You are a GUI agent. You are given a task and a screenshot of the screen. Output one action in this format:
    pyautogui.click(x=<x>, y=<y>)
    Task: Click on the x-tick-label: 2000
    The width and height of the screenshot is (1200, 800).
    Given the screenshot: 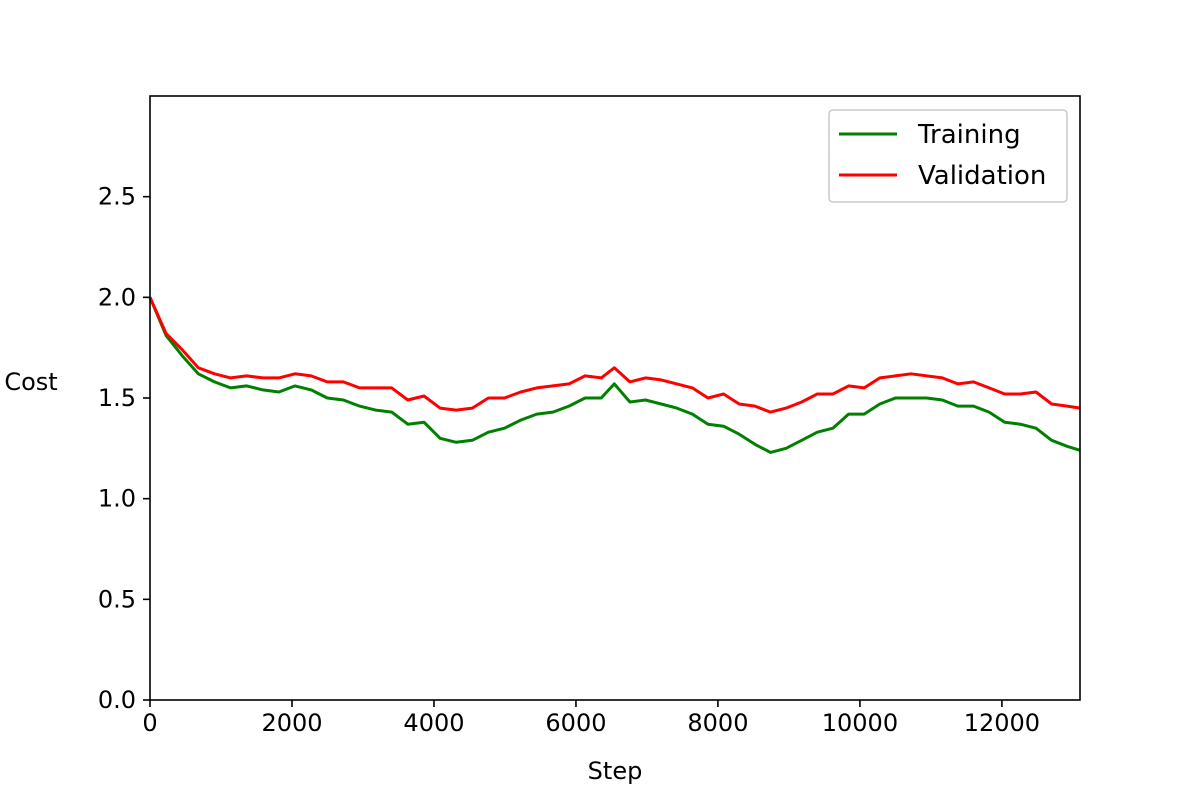 What is the action you would take?
    pyautogui.click(x=291, y=723)
    